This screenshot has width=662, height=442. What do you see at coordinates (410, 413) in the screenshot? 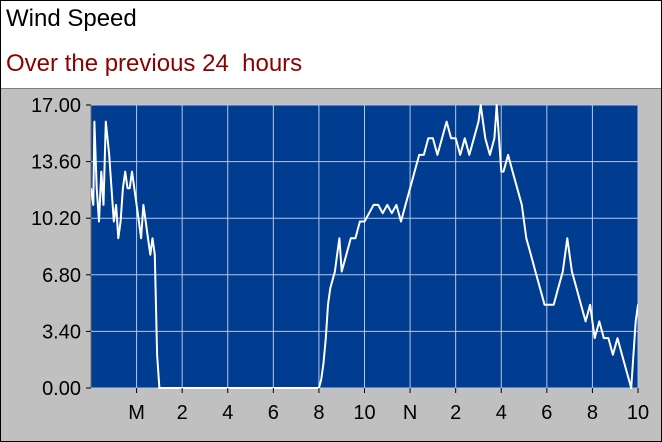
I see `x-tick-label: N` at bounding box center [410, 413].